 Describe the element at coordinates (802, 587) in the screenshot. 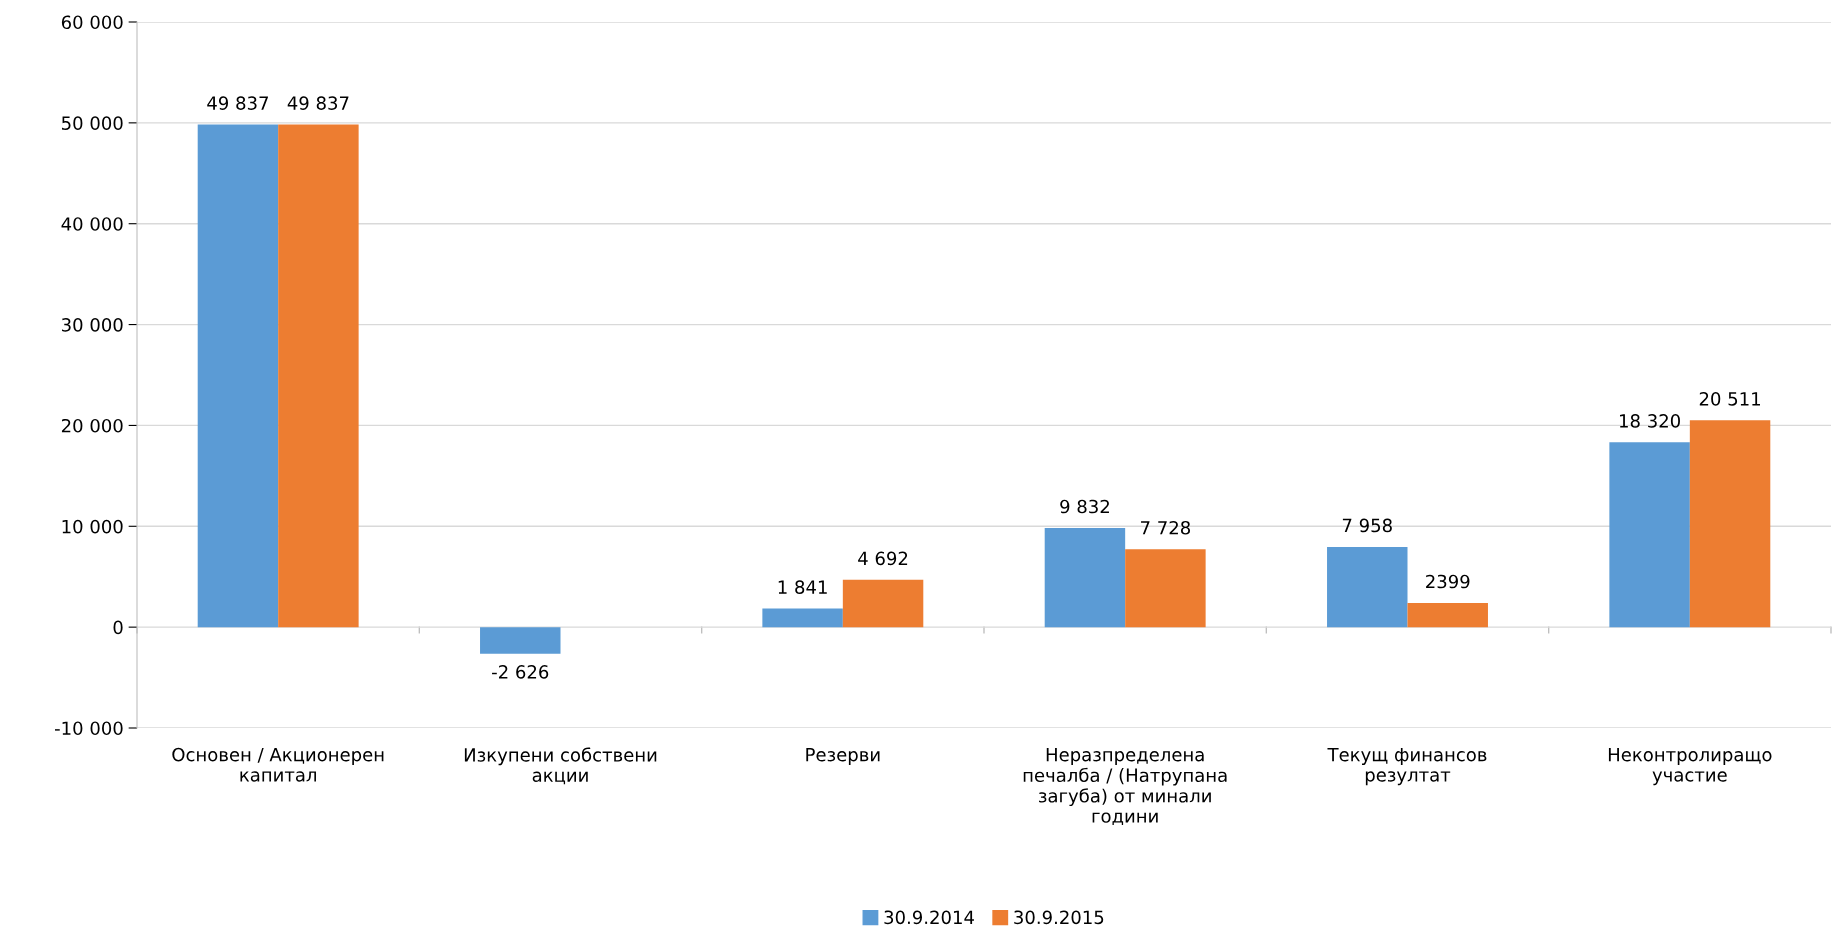

I see `data-label: 1 841` at that location.